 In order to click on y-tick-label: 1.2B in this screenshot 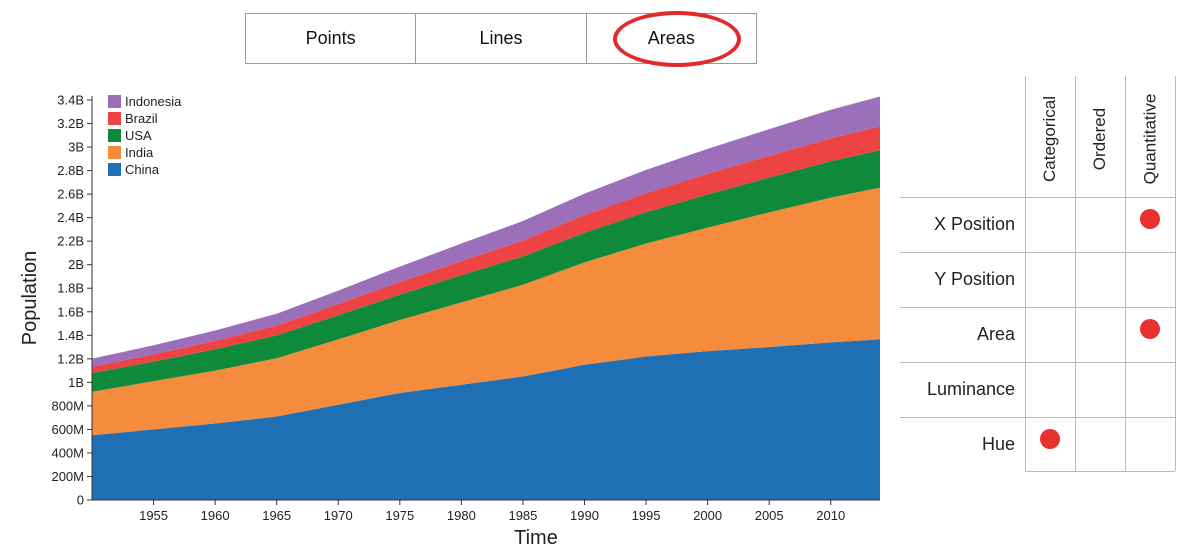, I will do `click(70, 358)`.